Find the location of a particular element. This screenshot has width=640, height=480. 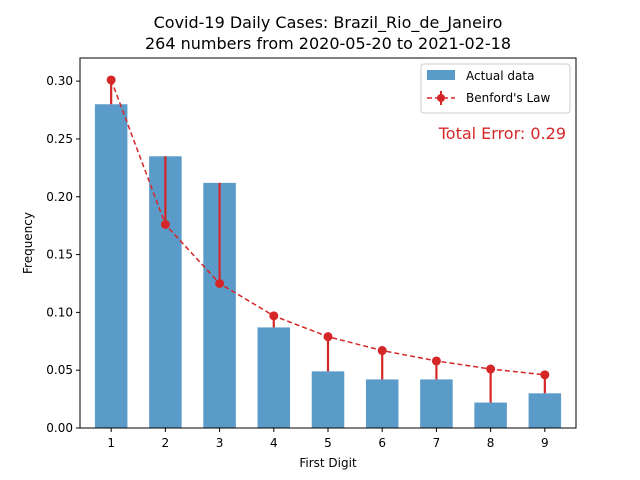

legend-label-benford: Benford's Law is located at coordinates (508, 98).